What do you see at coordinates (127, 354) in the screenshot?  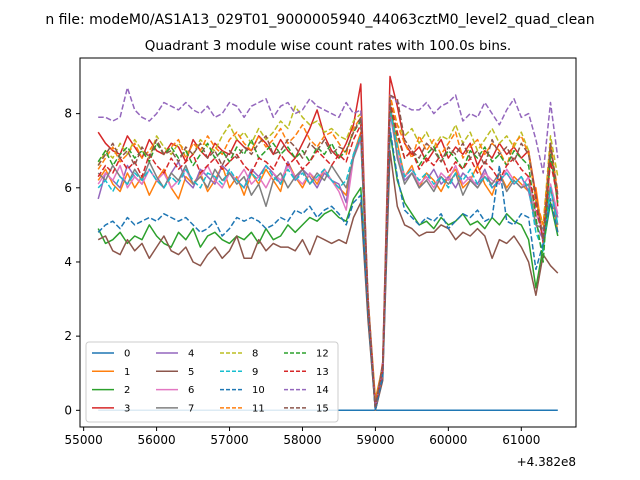 I see `legend-label-0: 0` at bounding box center [127, 354].